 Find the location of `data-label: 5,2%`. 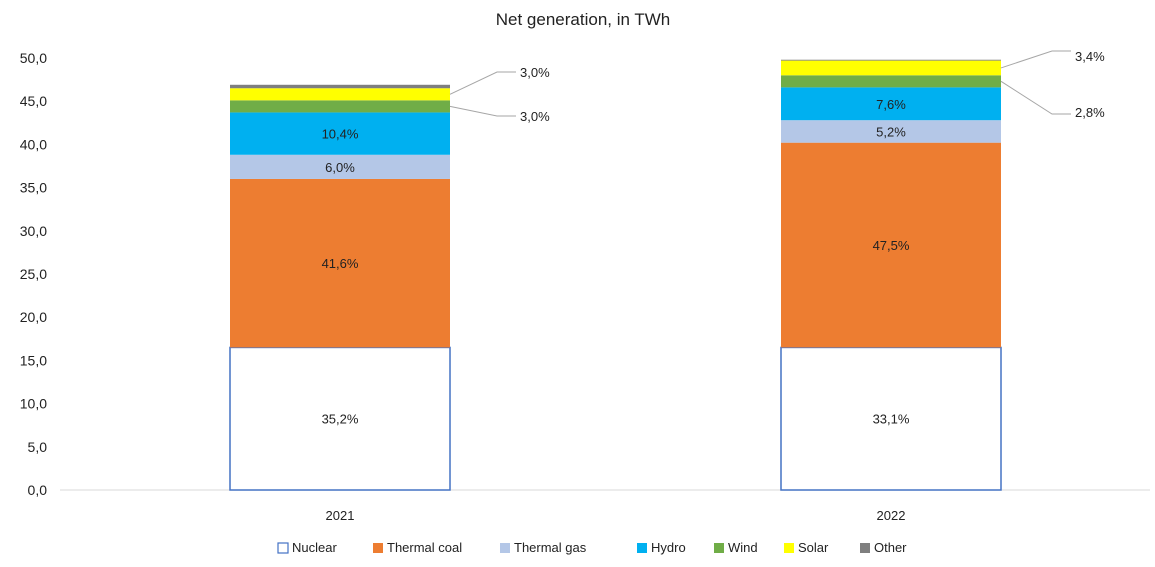

data-label: 5,2% is located at coordinates (891, 131).